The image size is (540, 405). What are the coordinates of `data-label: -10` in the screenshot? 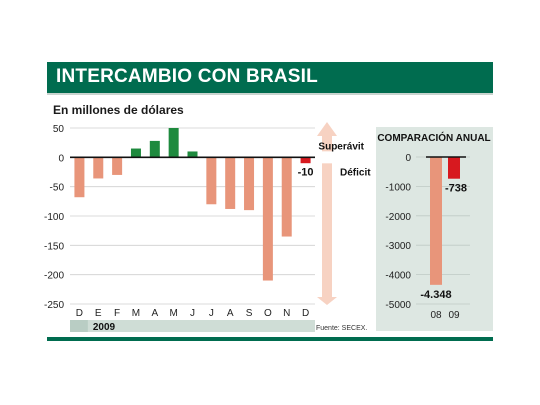 It's located at (306, 172).